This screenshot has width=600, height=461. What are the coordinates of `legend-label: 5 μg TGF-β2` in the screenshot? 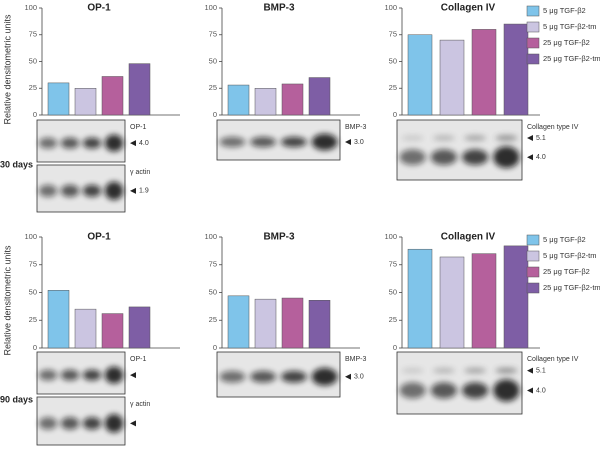 It's located at (564, 10).